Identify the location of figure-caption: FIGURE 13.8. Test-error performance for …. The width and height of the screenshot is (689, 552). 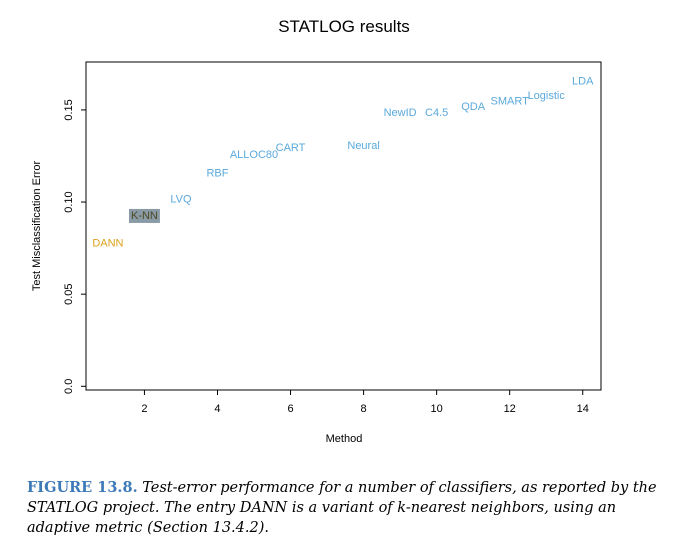
(347, 508).